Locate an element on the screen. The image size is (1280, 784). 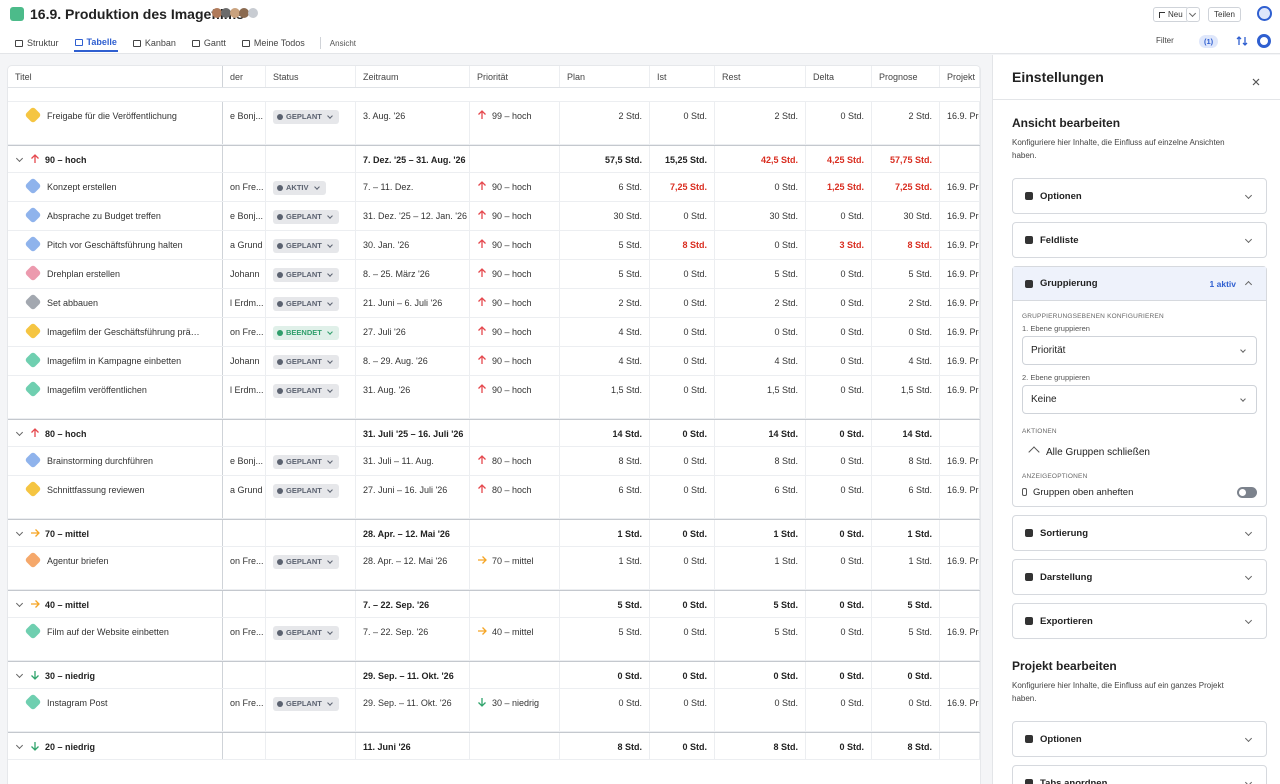
tab: Meine Todos is located at coordinates (273, 43).